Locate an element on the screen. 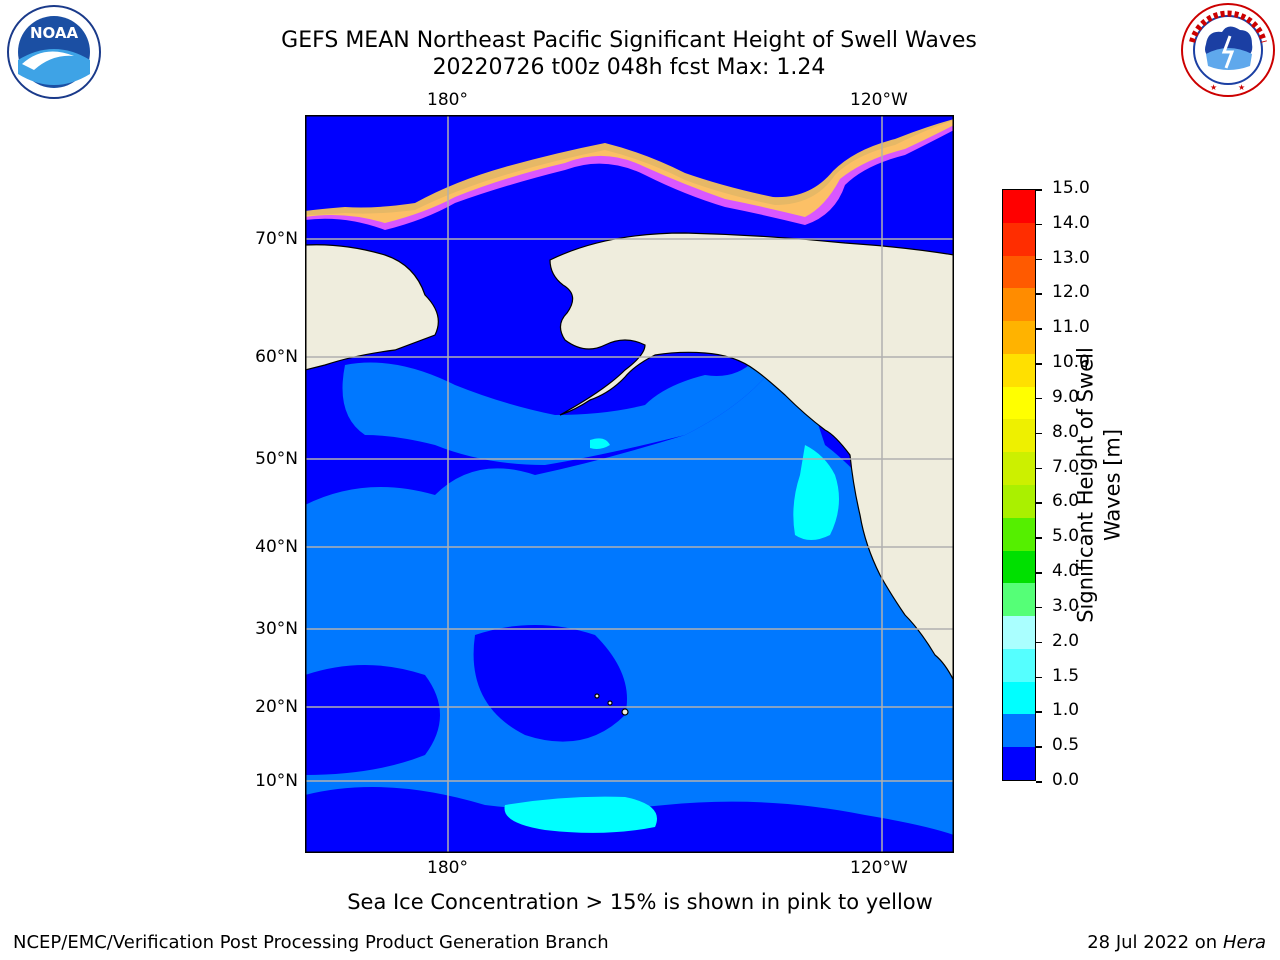  lon-label-bottom-120w: 120°W is located at coordinates (879, 868).